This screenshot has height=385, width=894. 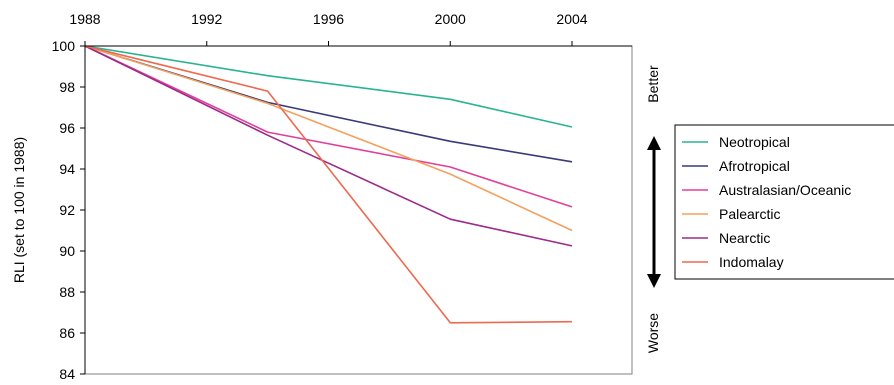 I want to click on x-tick-label: 1992, so click(x=206, y=19).